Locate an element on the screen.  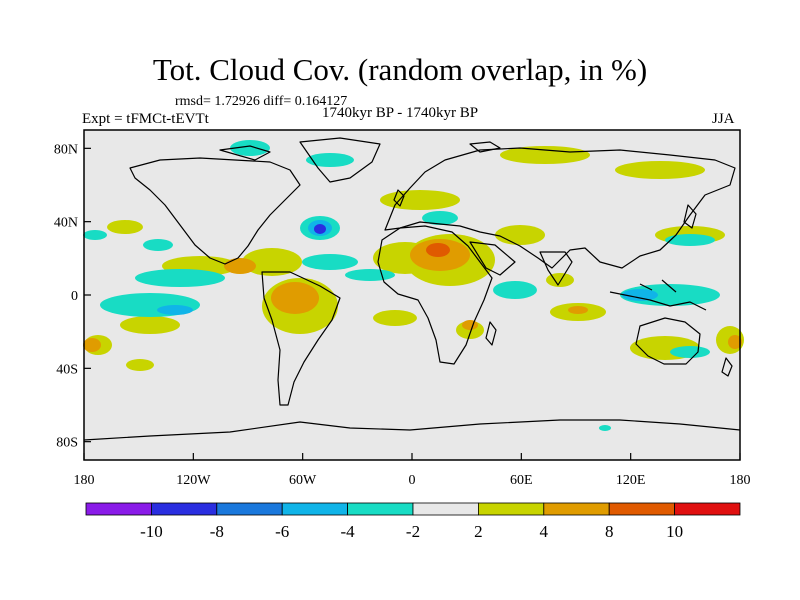
colorbar-label: -10 is located at coordinates (151, 531).